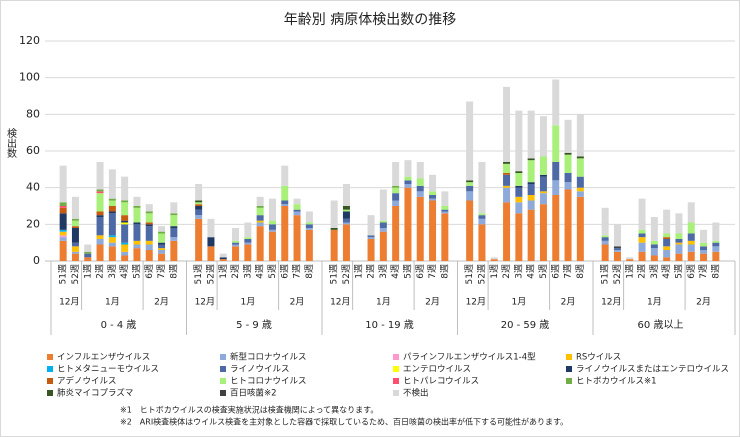  What do you see at coordinates (437, 370) in the screenshot?
I see `legend-label: エンテロウイルス` at bounding box center [437, 370].